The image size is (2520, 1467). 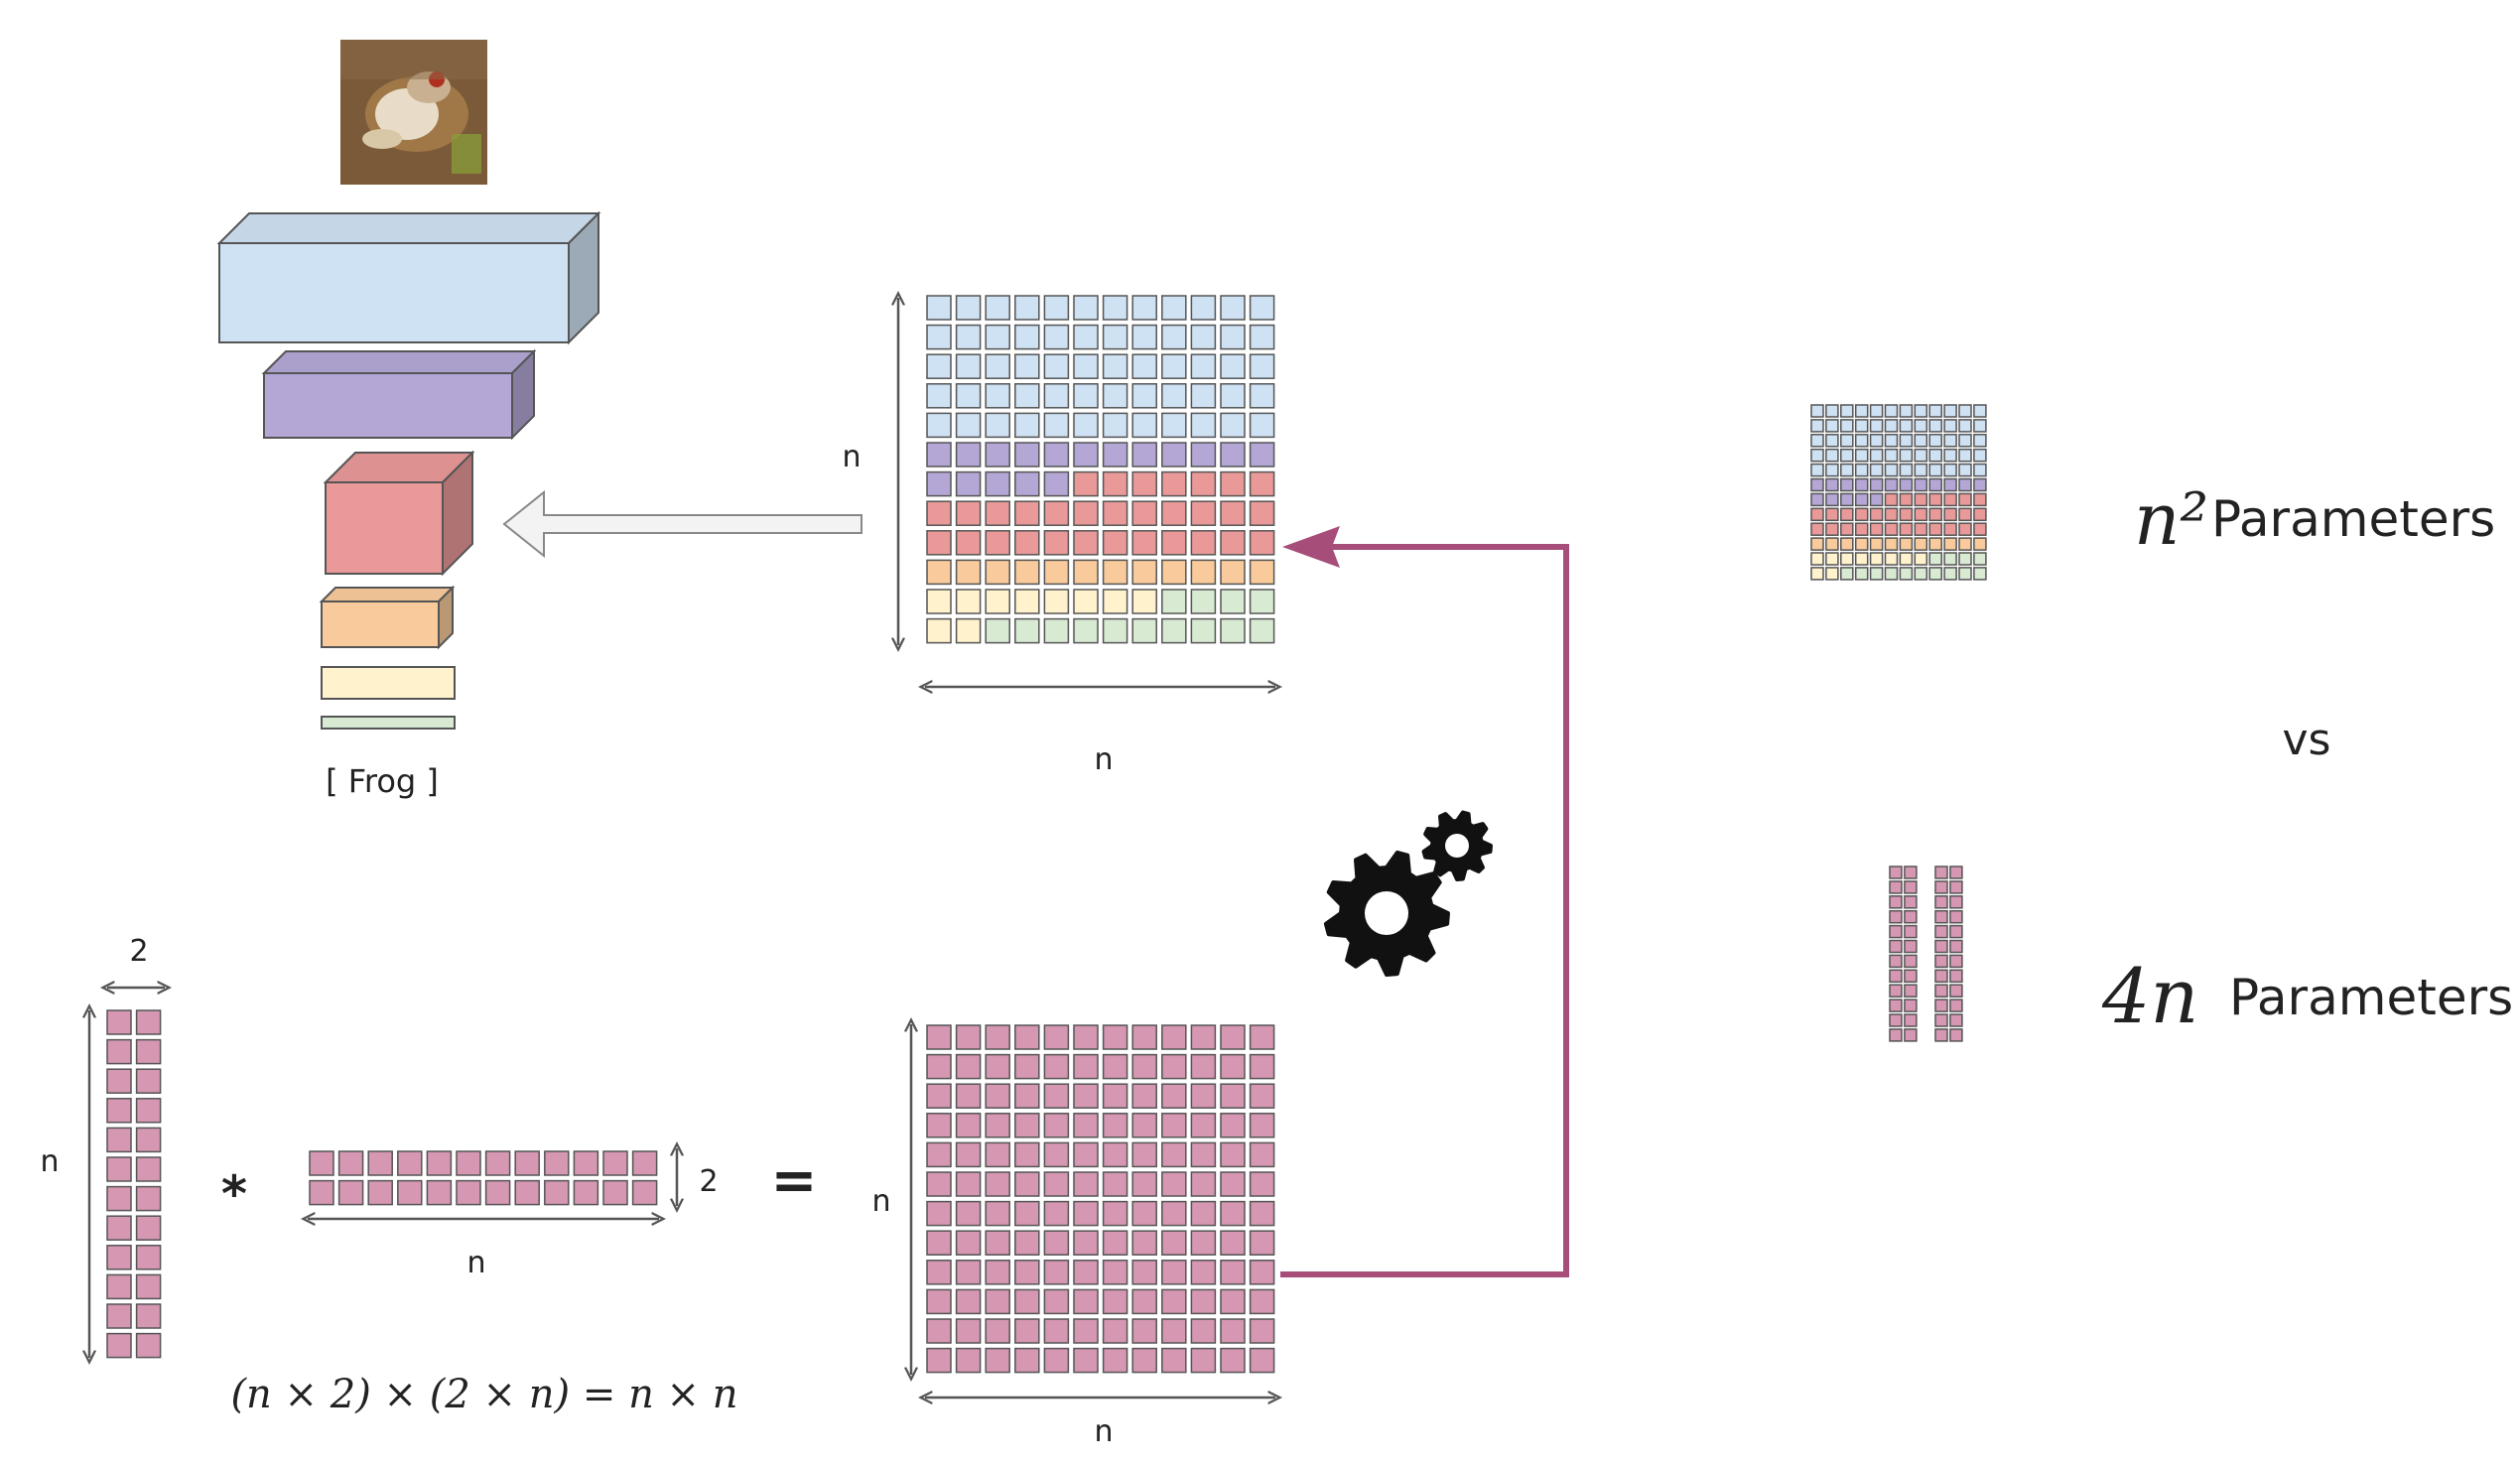 What do you see at coordinates (408, 470) in the screenshot?
I see `network-layers` at bounding box center [408, 470].